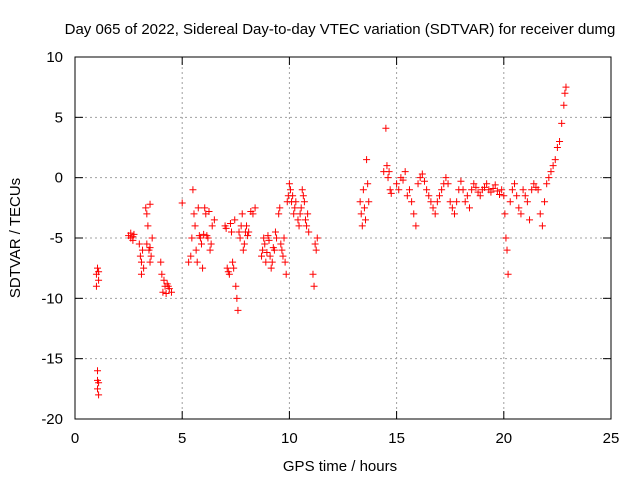 This screenshot has width=640, height=480. Describe the element at coordinates (54, 57) in the screenshot. I see `y-tick-label: 10` at that location.